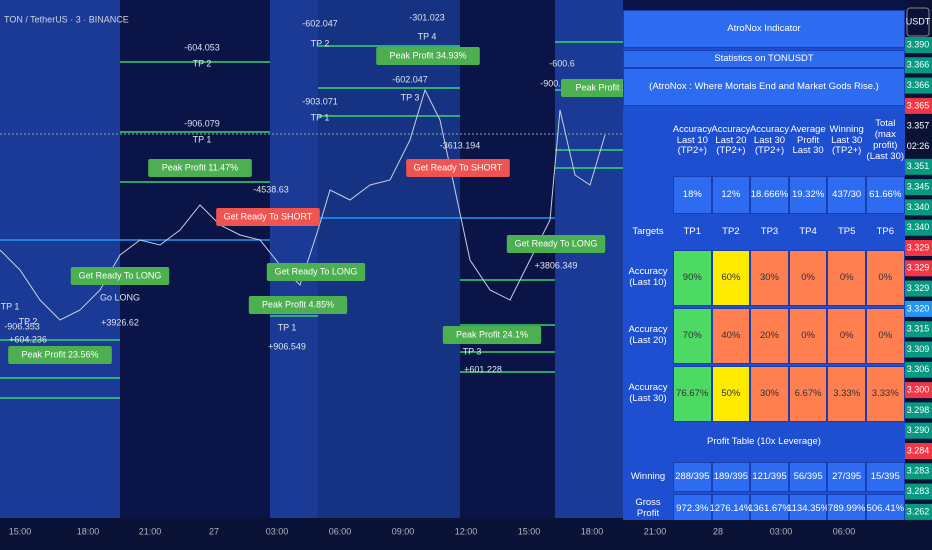 Image resolution: width=932 pixels, height=550 pixels. I want to click on target-header: TP1, so click(692, 231).